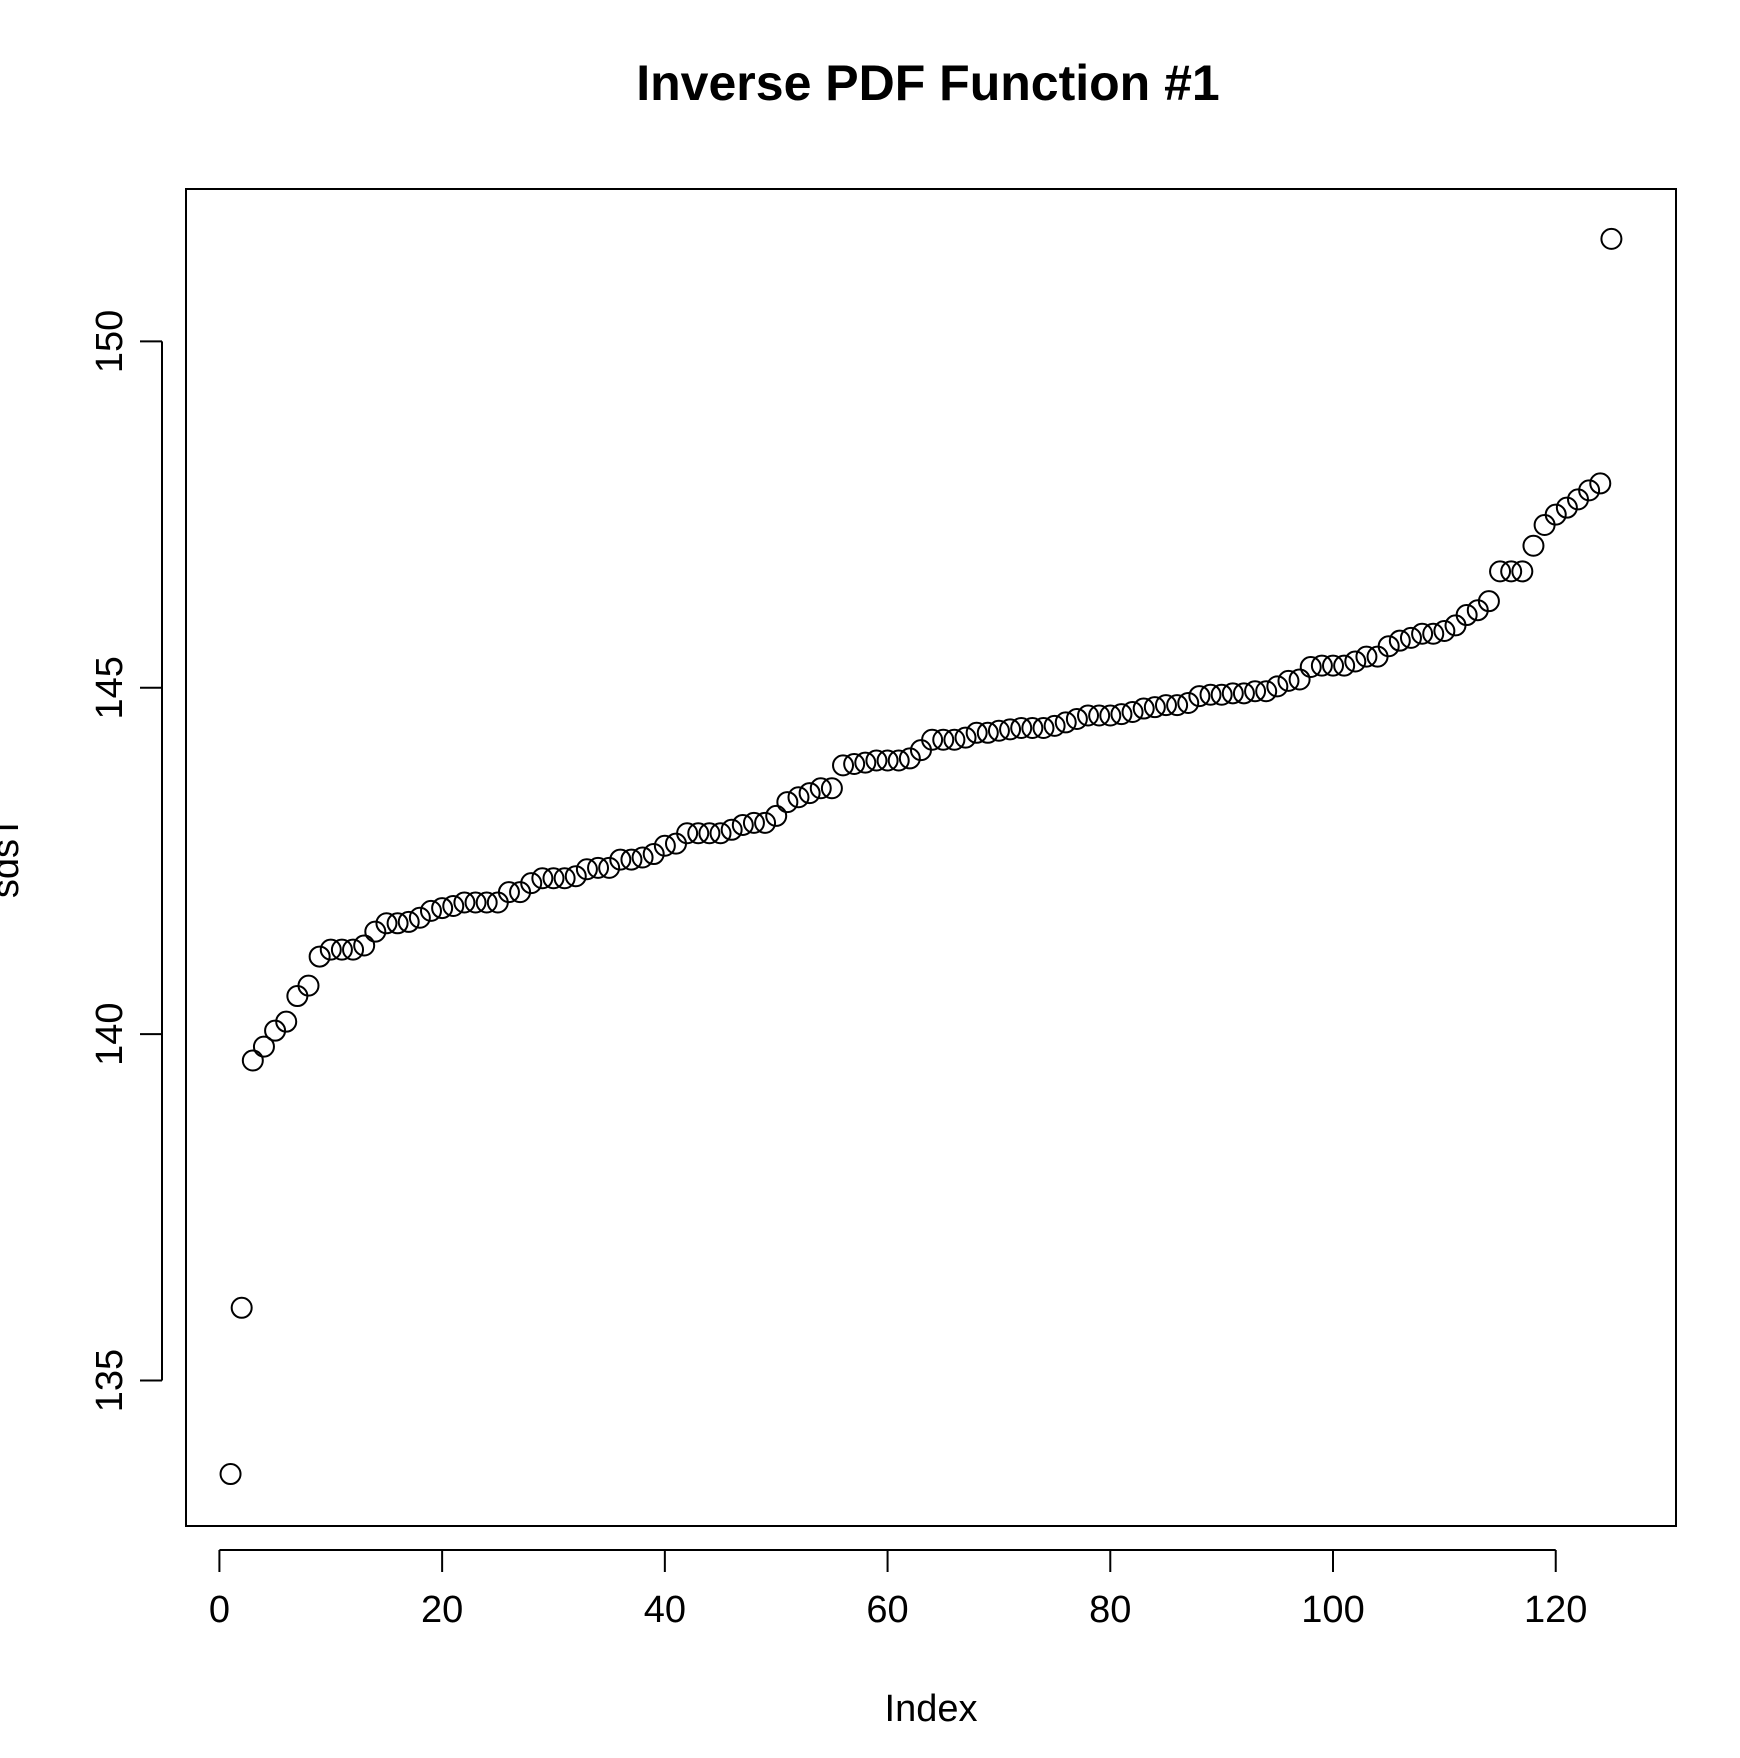 The image size is (1740, 1758). I want to click on x-tick-label: 20, so click(442, 1610).